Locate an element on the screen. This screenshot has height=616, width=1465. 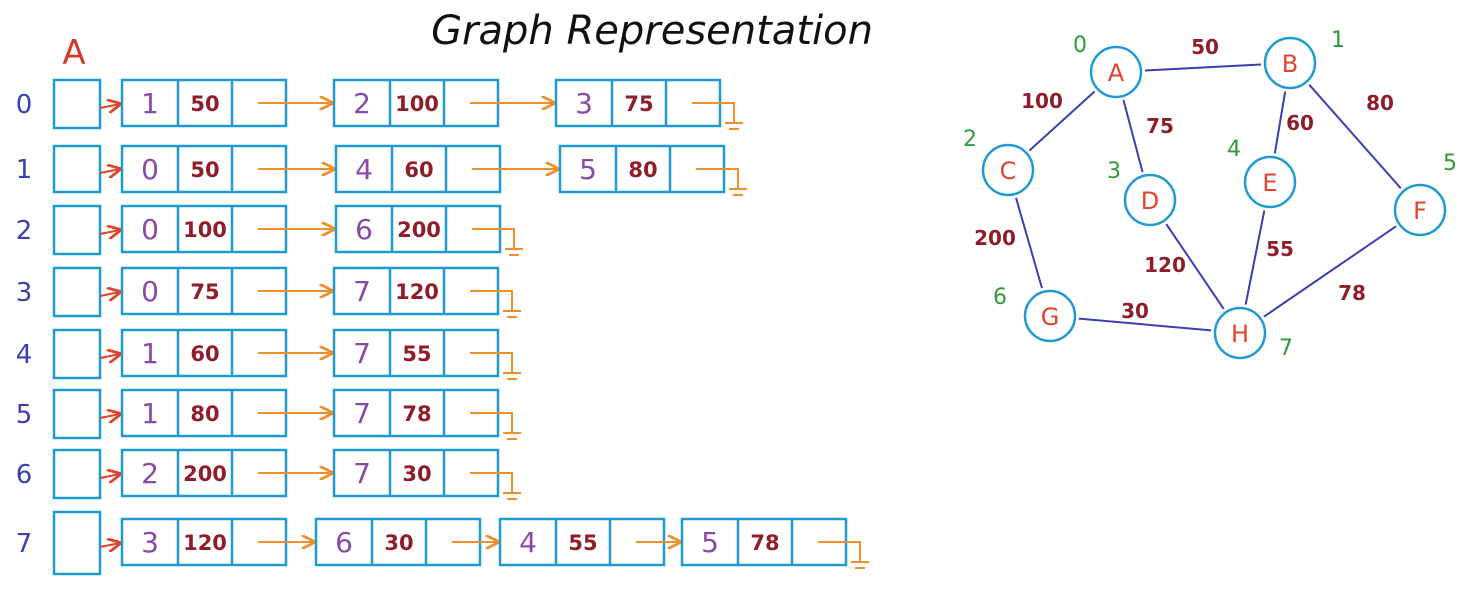
list-node: 5 78 is located at coordinates (774, 543).